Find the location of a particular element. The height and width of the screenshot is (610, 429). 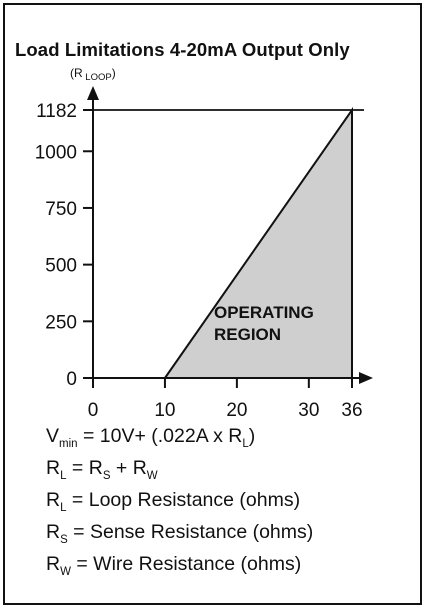

formula-line: RS = Sense Resistance (ohms) is located at coordinates (180, 533).